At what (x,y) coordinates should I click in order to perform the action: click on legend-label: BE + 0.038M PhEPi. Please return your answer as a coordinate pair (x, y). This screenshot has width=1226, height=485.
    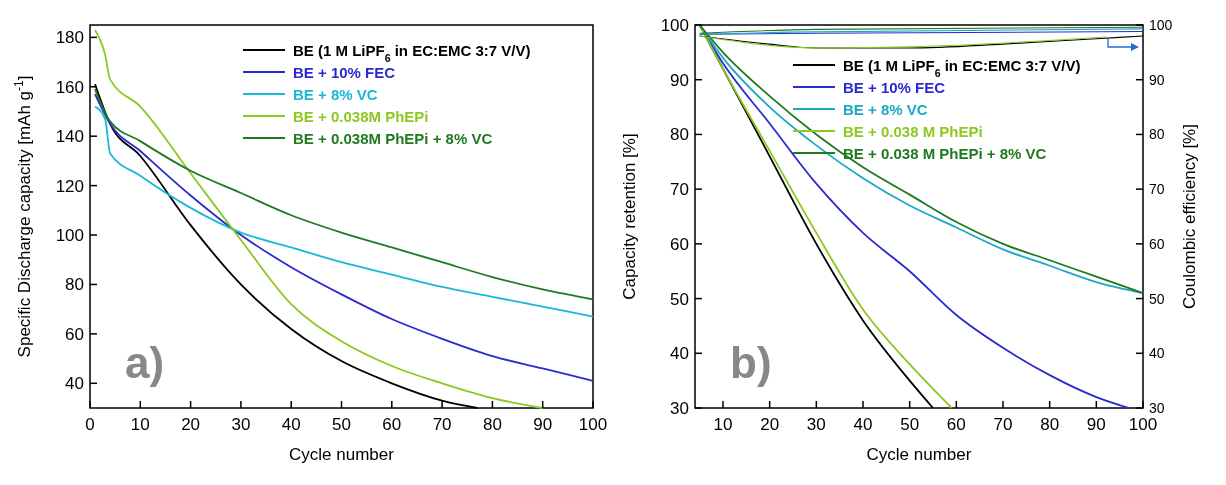
    Looking at the image, I should click on (361, 116).